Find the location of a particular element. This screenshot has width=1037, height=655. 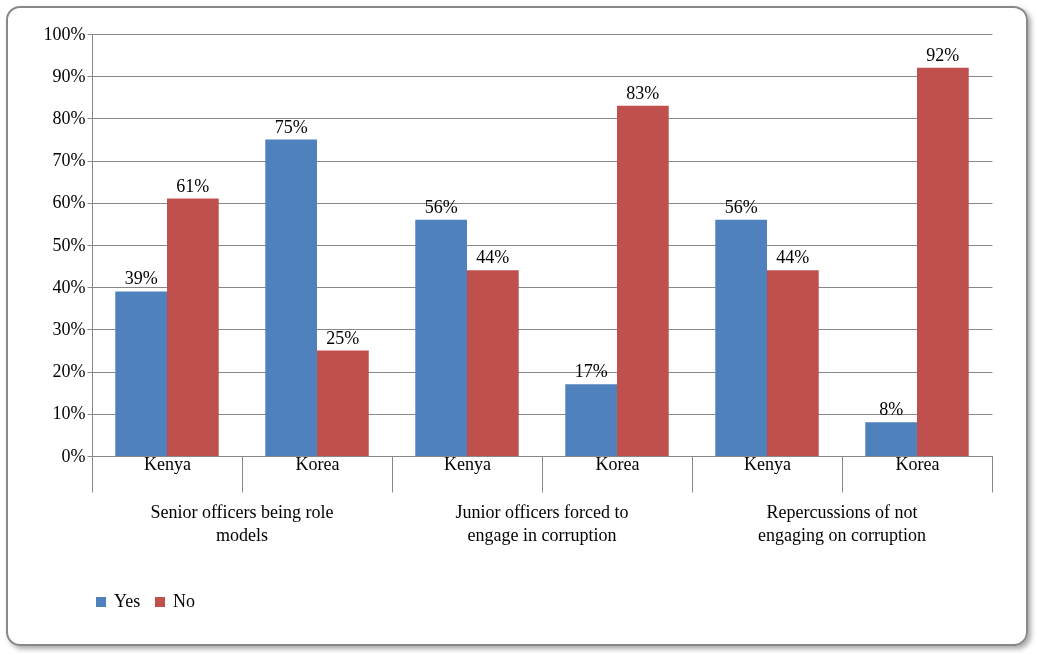

y-tick-label: 90% is located at coordinates (69, 75).